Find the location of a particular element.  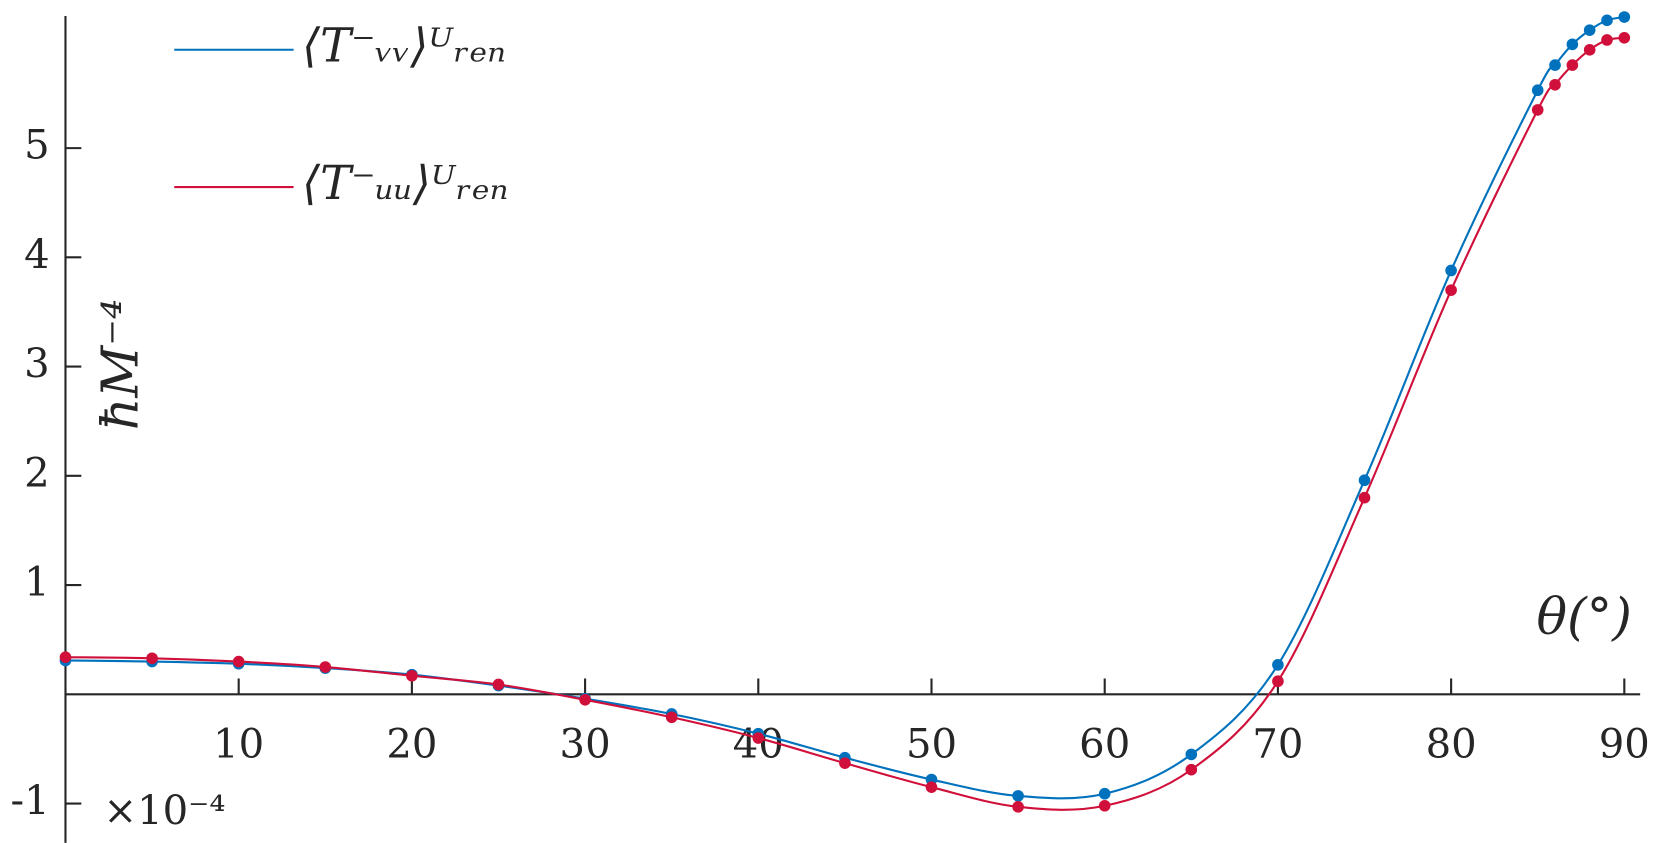

x-tick-label: 20 is located at coordinates (411, 744).